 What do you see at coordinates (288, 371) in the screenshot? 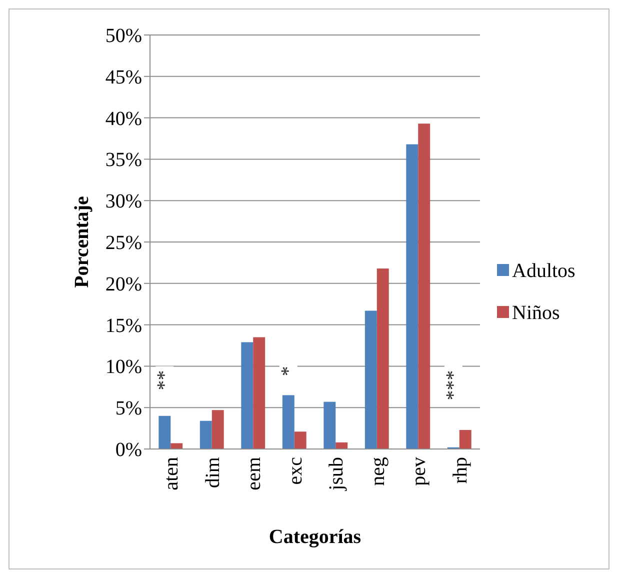
I see `annotation: *` at bounding box center [288, 371].